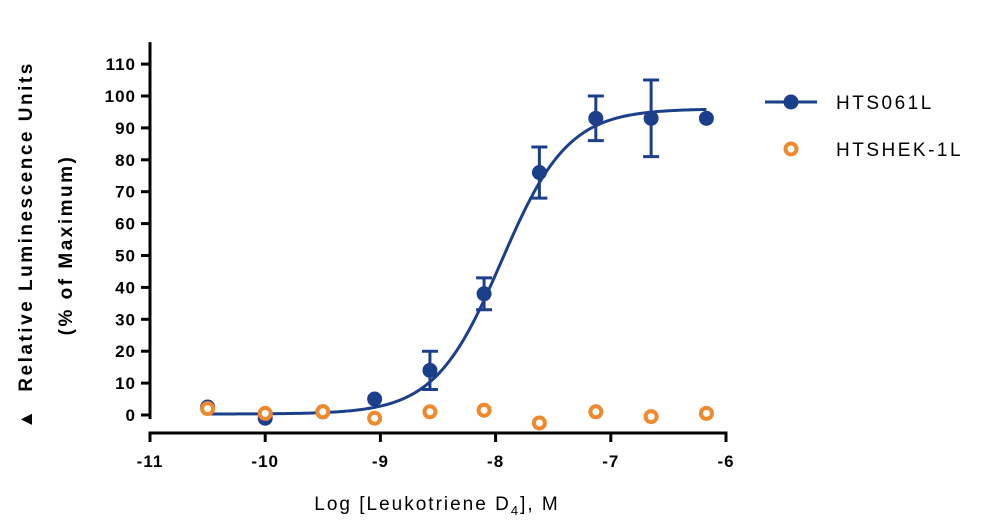  Describe the element at coordinates (265, 461) in the screenshot. I see `x-tick-label: -10` at that location.